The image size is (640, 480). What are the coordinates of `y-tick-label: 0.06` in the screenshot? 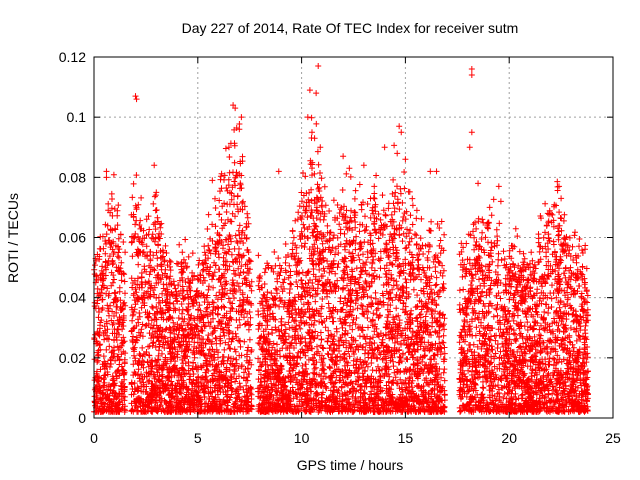 It's located at (72, 238).